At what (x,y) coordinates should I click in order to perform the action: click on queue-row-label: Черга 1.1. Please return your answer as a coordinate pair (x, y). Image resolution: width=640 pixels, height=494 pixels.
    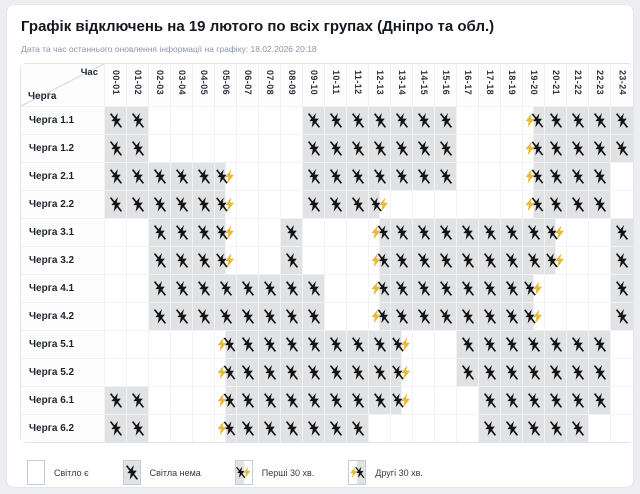
    Looking at the image, I should click on (63, 121).